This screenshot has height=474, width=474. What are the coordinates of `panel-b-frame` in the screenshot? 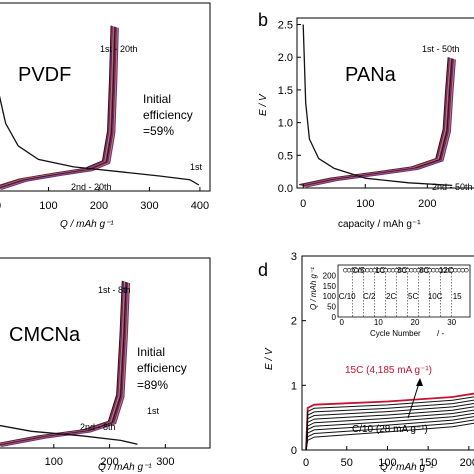 It's located at (385, 103).